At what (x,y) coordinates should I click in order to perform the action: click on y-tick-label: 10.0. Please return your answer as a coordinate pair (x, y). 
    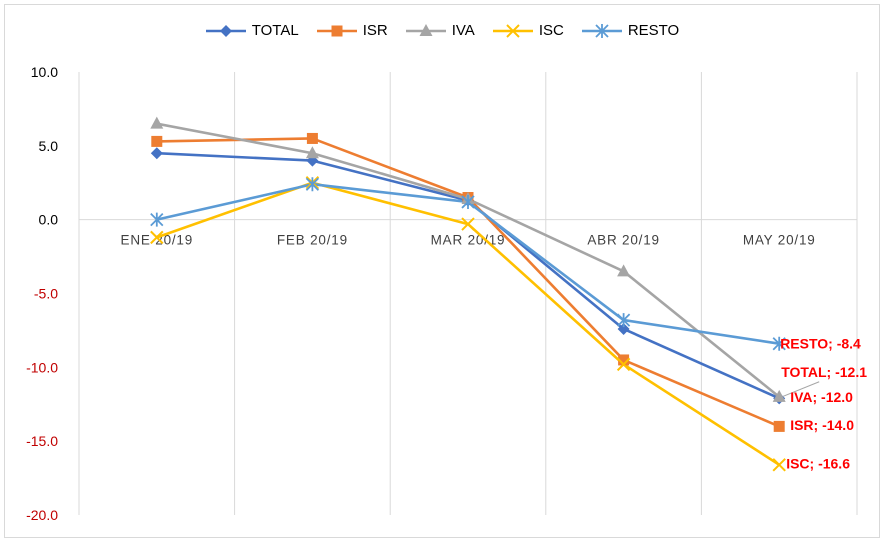
    Looking at the image, I should click on (44, 72).